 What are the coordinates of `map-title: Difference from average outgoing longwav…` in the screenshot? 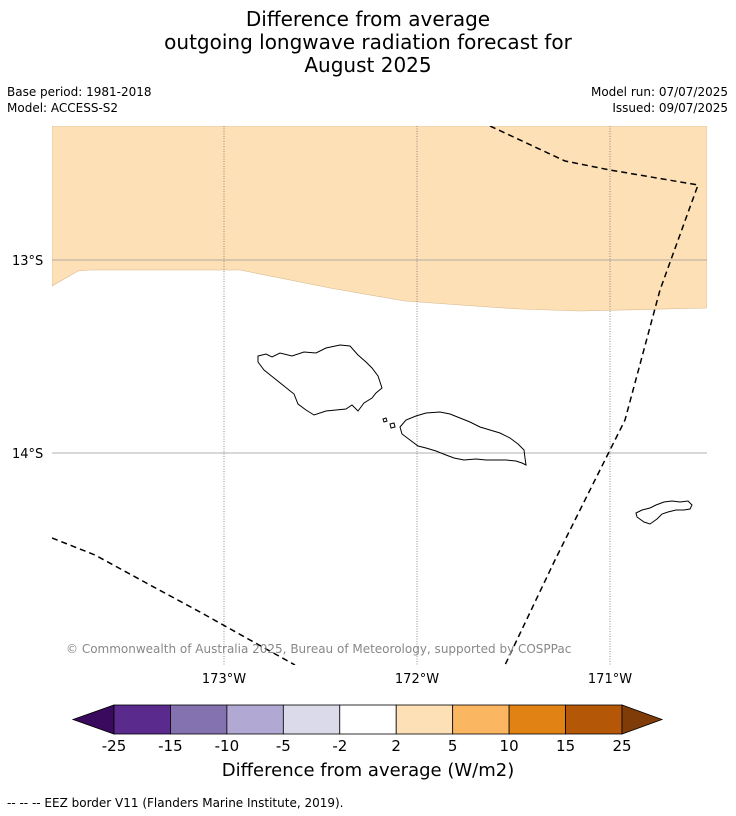 It's located at (368, 42).